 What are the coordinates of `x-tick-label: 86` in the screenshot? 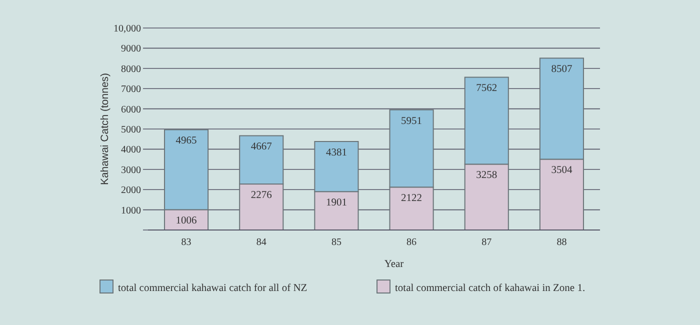 It's located at (411, 242).